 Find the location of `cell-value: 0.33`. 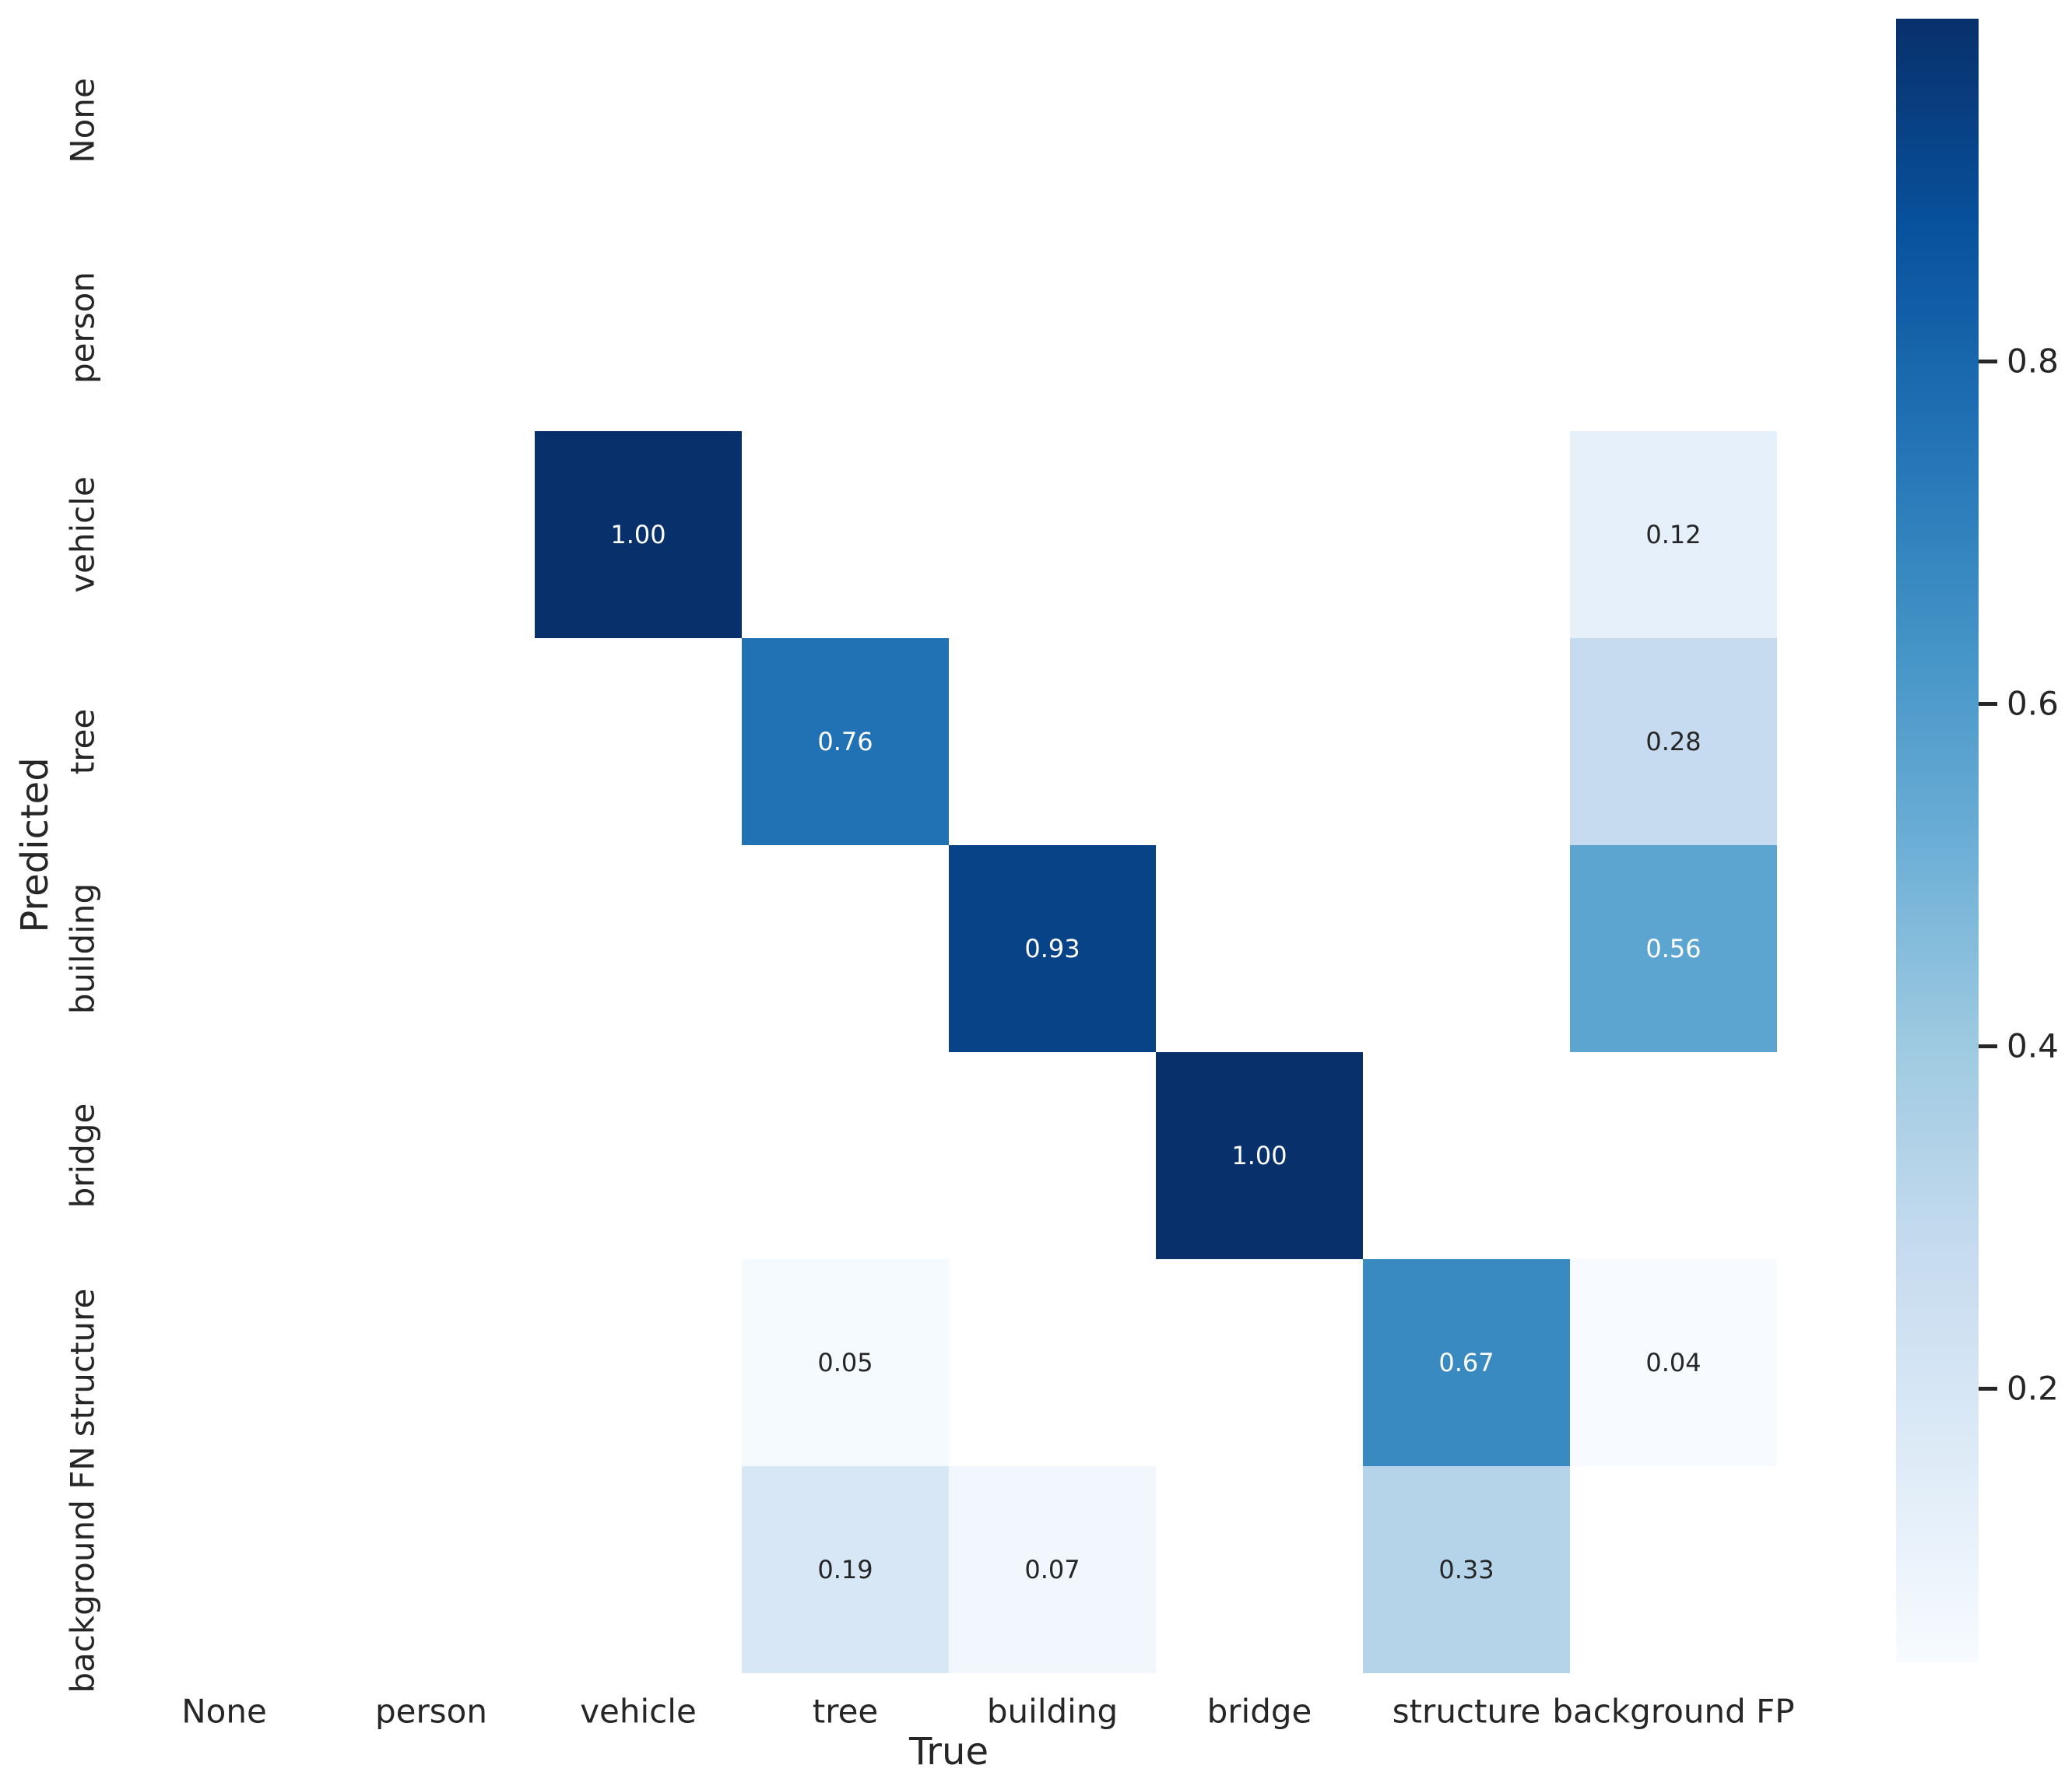

cell-value: 0.33 is located at coordinates (1466, 1570).